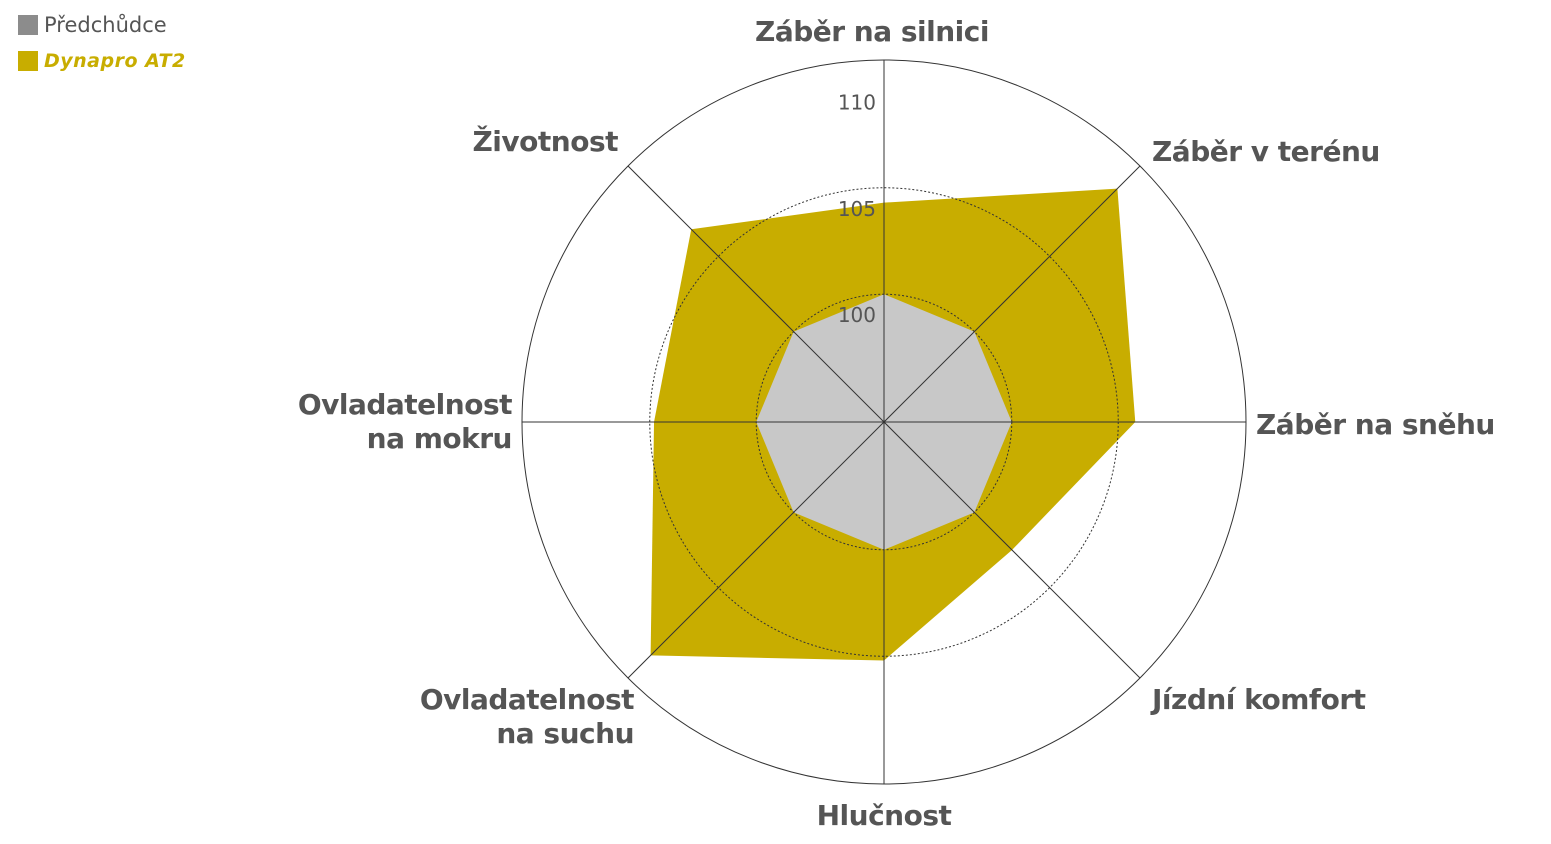 This screenshot has width=1551, height=844. I want to click on legend-label-predchudce: Předchůdce, so click(105, 25).